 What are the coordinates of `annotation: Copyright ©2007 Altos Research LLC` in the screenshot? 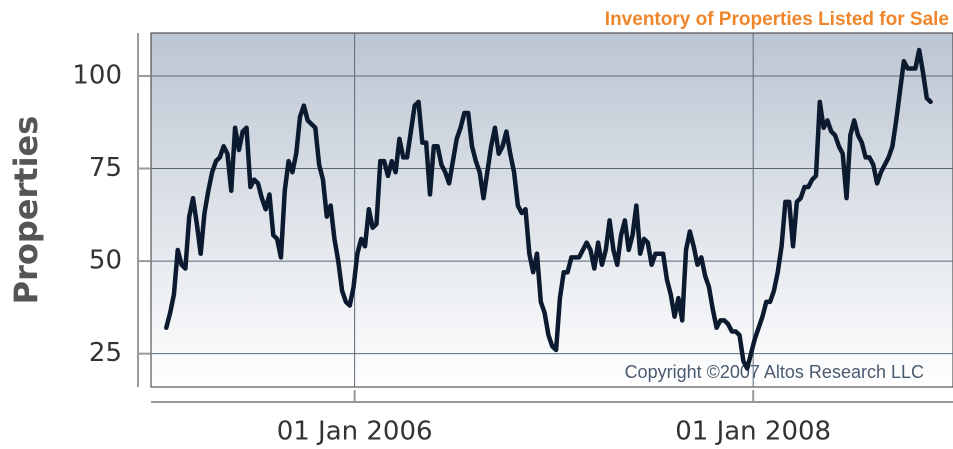 It's located at (774, 372).